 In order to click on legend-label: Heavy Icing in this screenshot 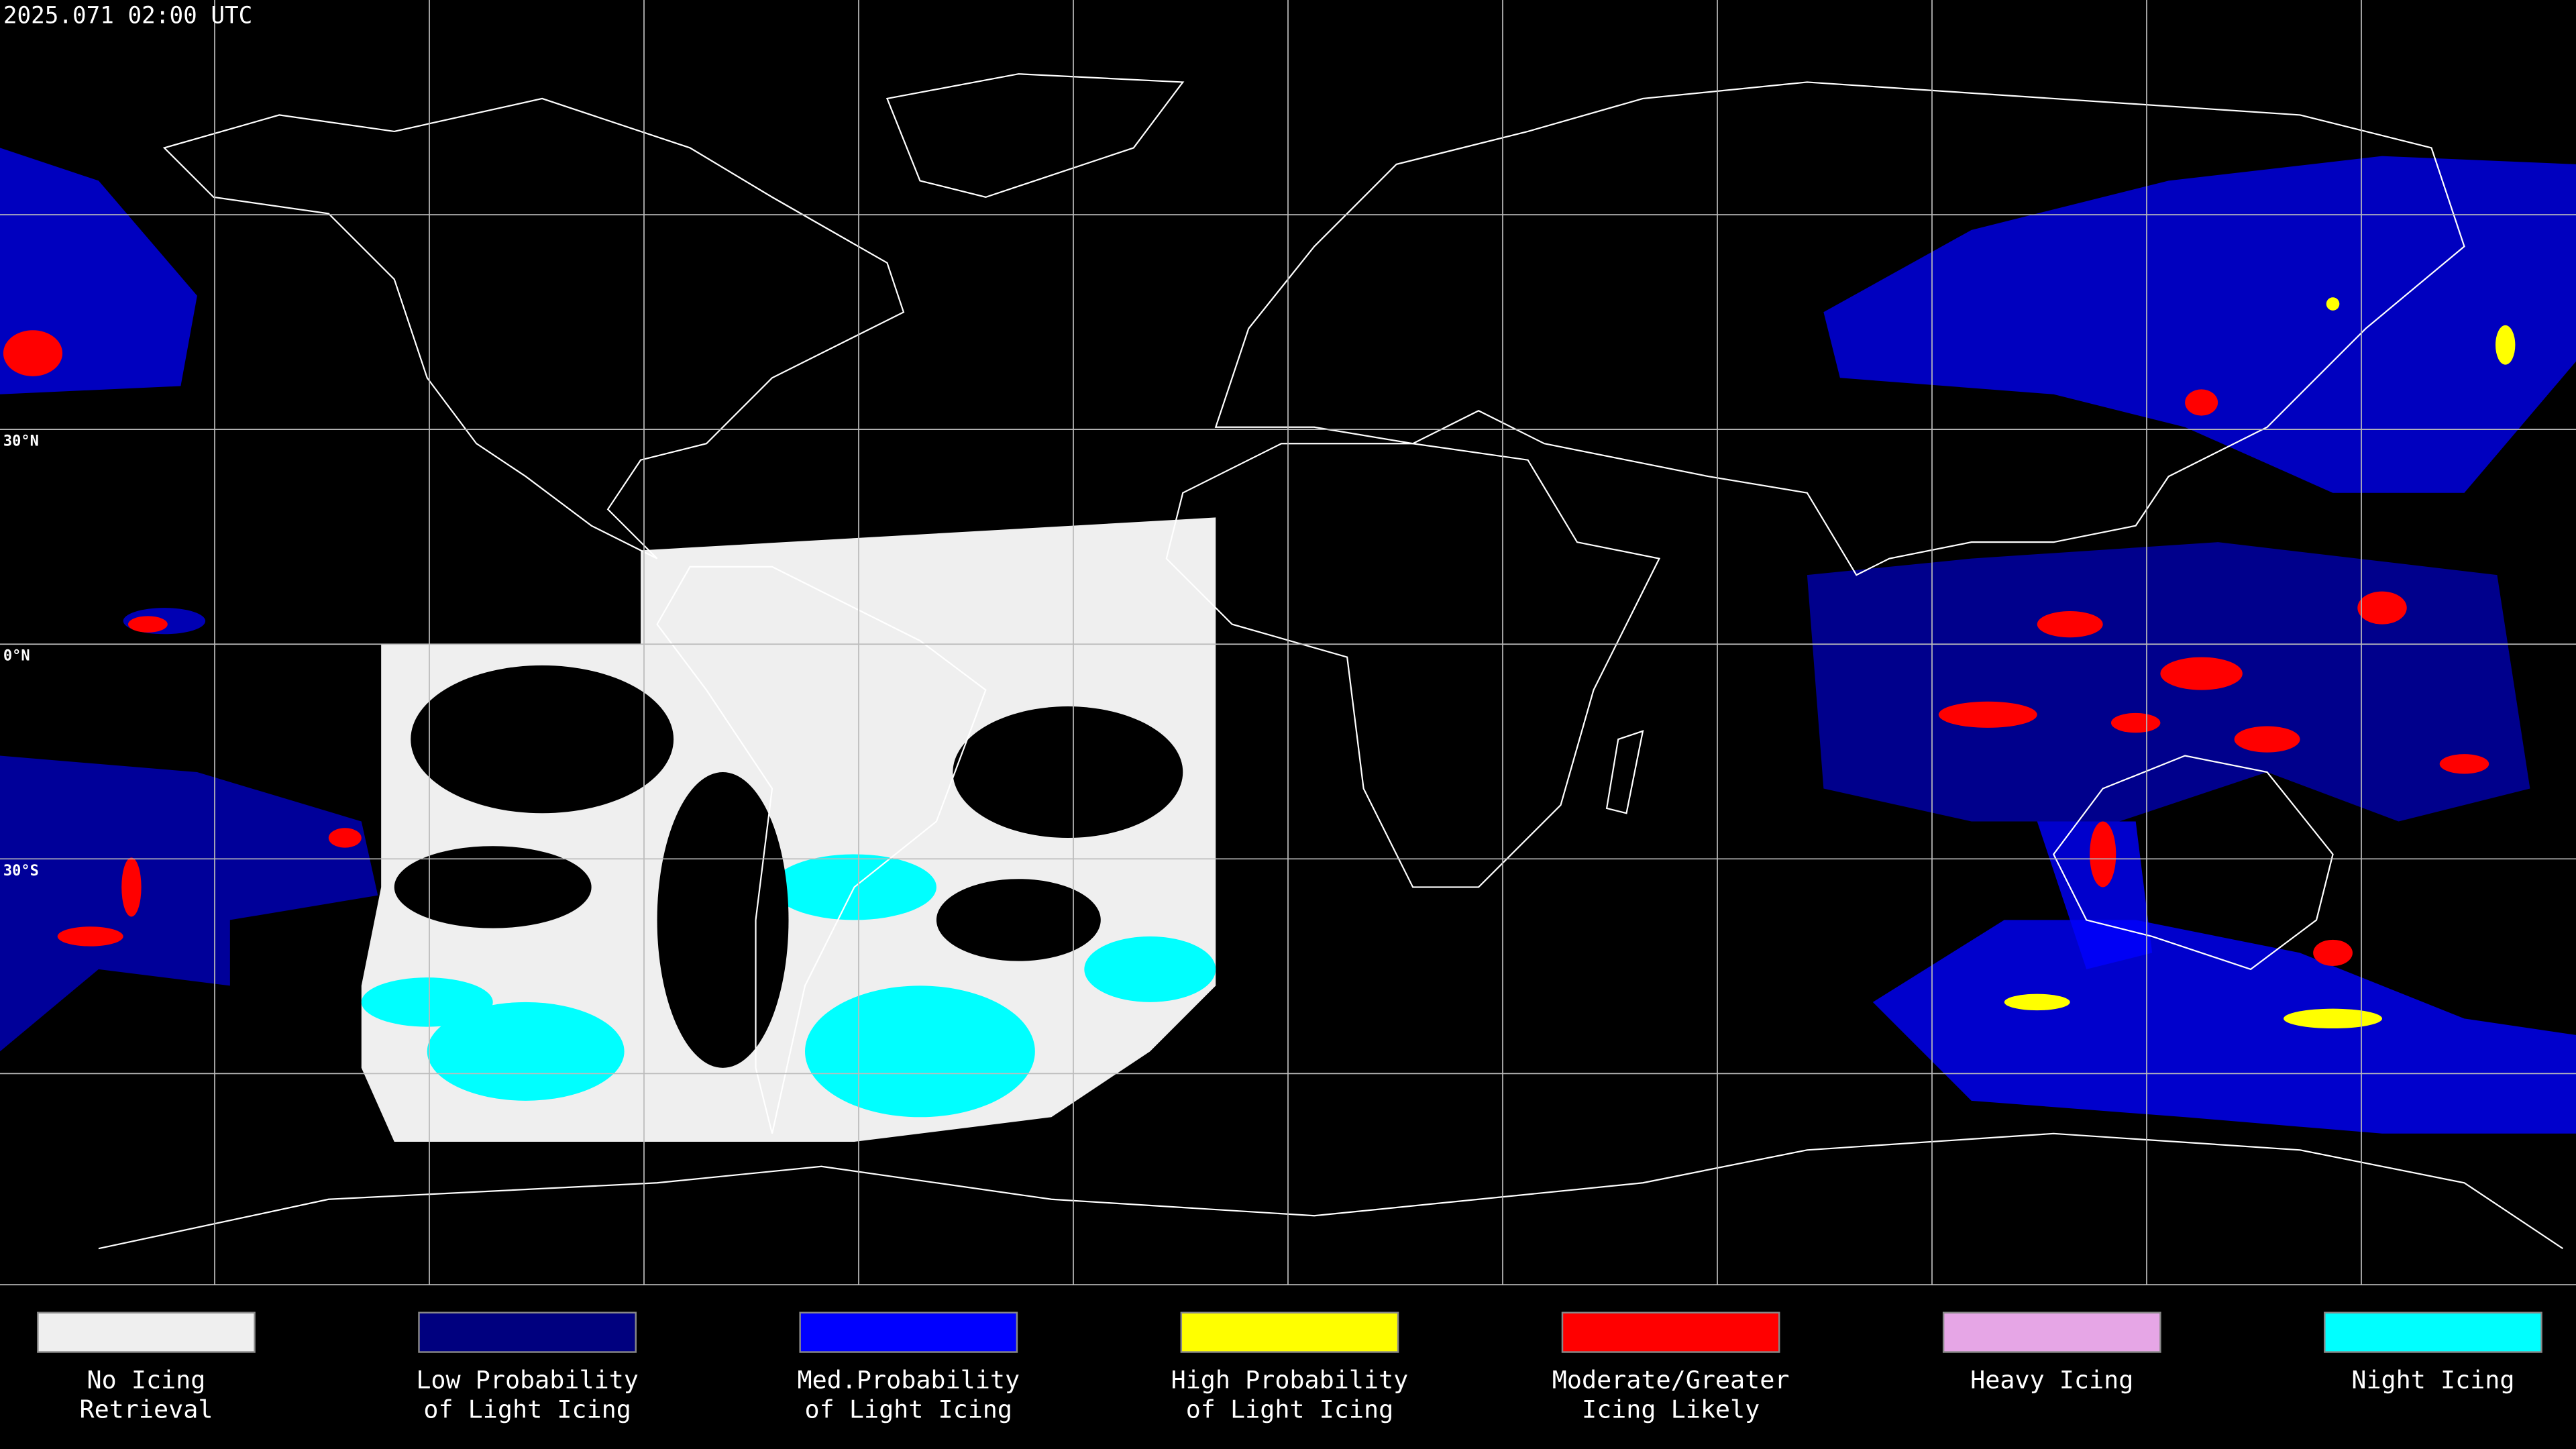, I will do `click(2051, 1379)`.